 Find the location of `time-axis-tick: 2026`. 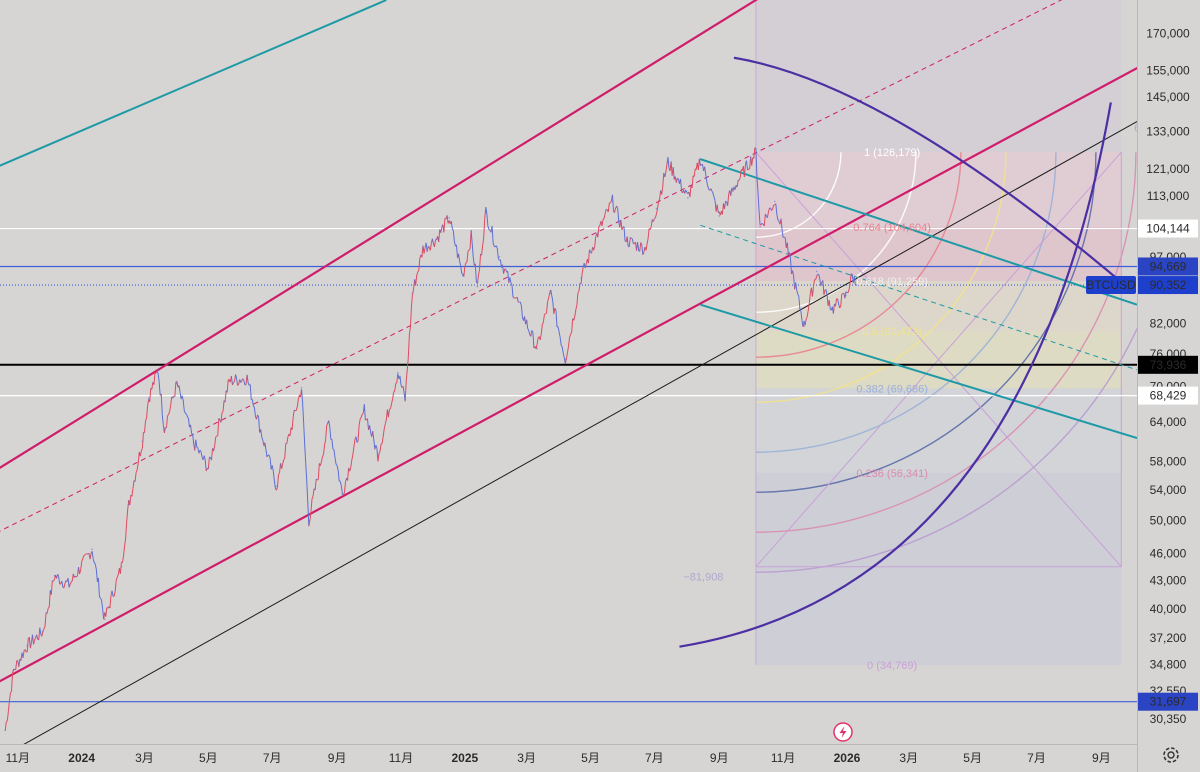

time-axis-tick: 2026 is located at coordinates (847, 758).